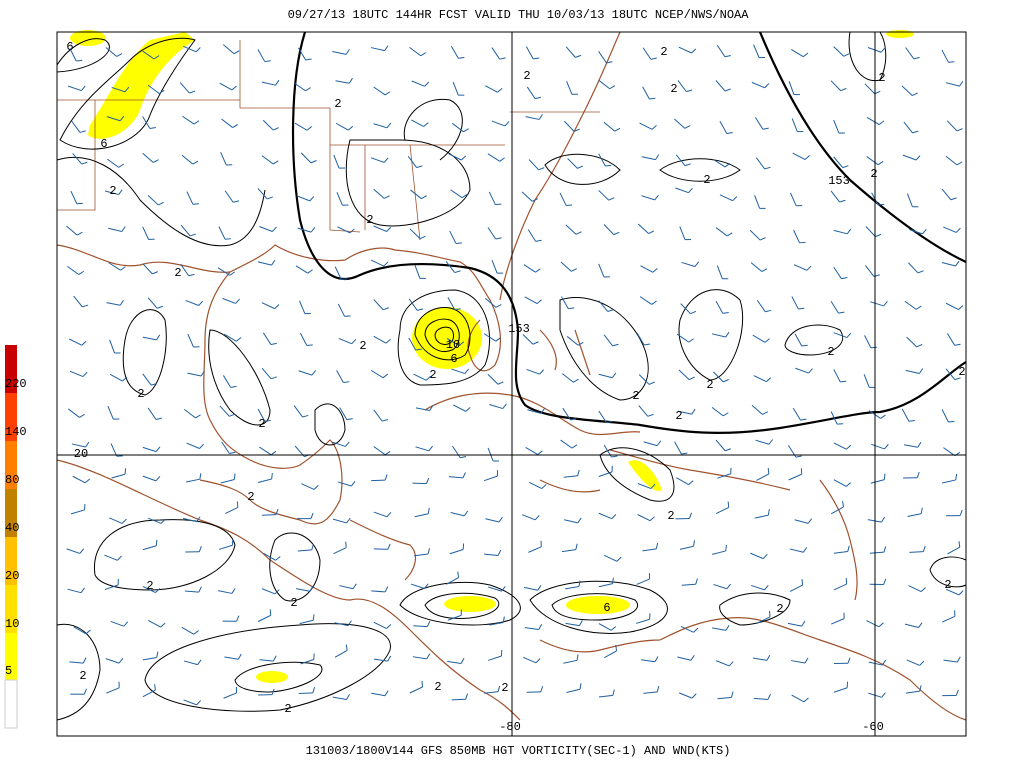 The image size is (1024, 768). Describe the element at coordinates (103, 144) in the screenshot. I see `contour-label: 6` at that location.